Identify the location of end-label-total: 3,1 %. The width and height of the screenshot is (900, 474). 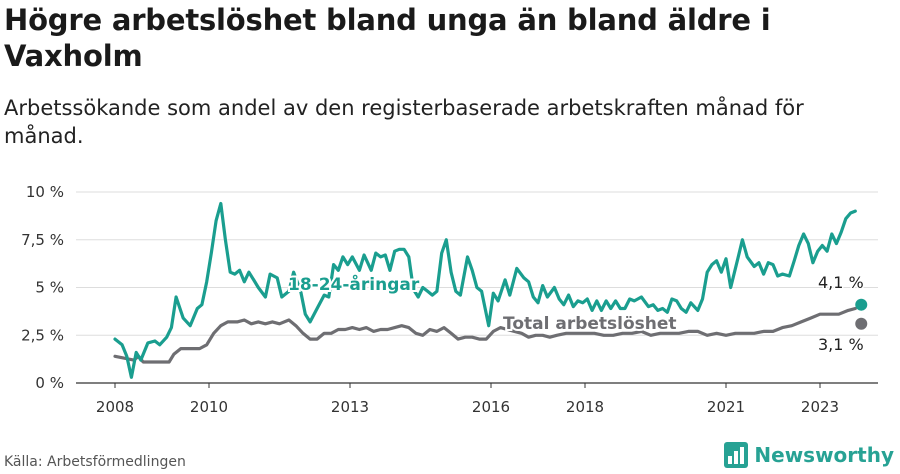
(841, 344).